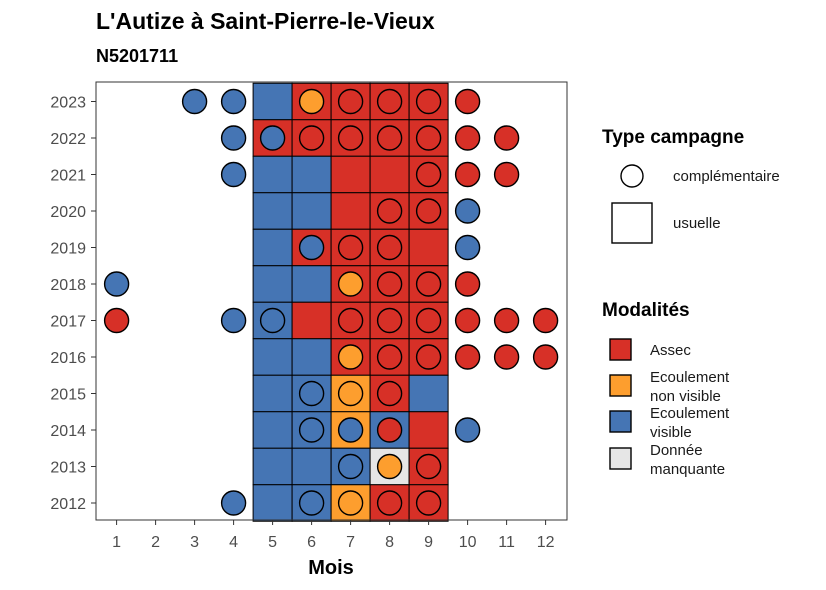 This screenshot has height=590, width=826. I want to click on y-tick-label: 2023, so click(68, 103).